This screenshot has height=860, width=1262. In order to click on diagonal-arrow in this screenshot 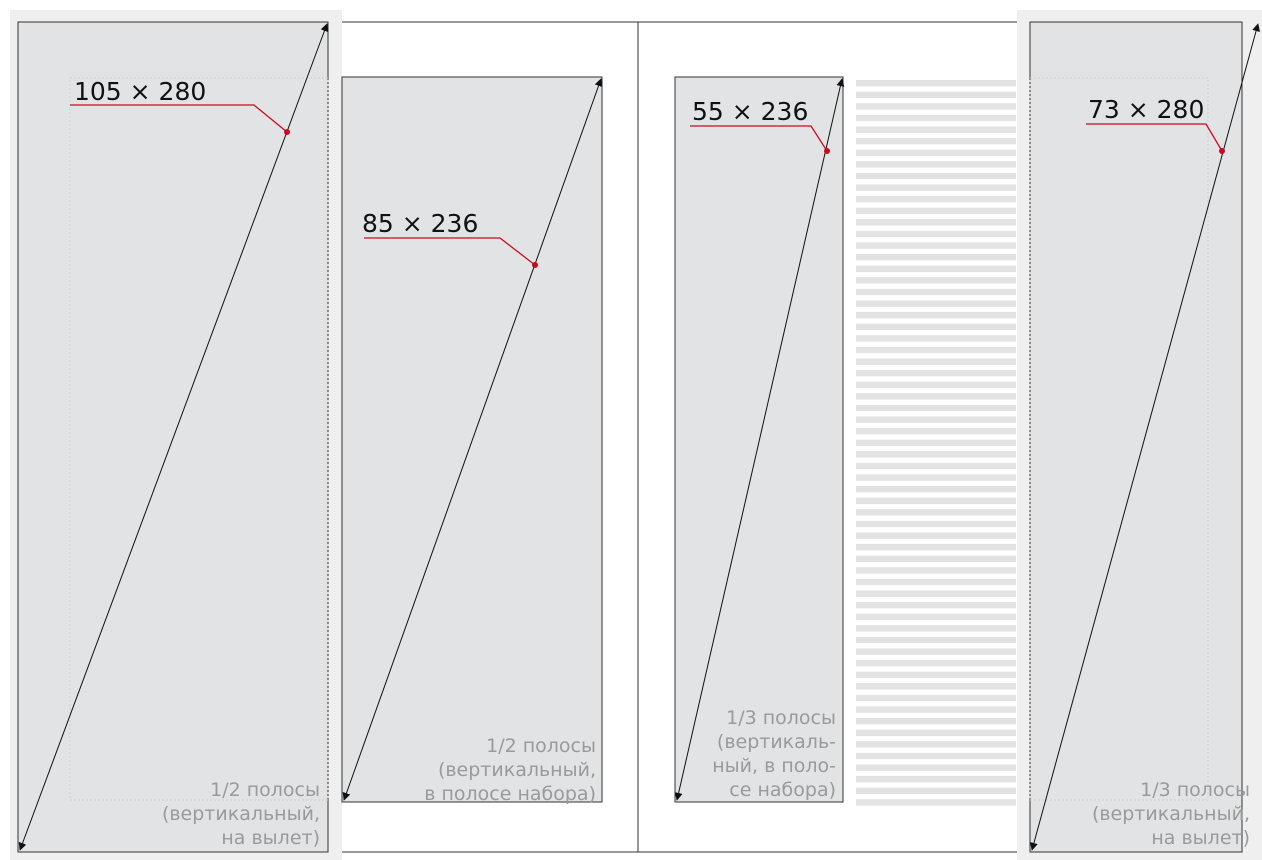, I will do `click(759, 439)`.